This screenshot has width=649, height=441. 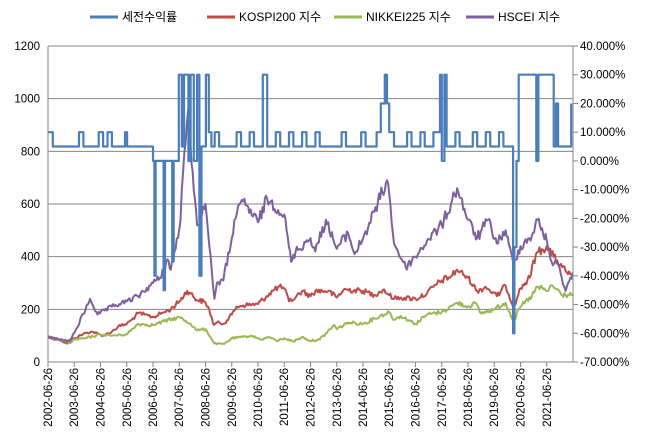 I want to click on legend-label: KOSPI200 지수, so click(x=280, y=17).